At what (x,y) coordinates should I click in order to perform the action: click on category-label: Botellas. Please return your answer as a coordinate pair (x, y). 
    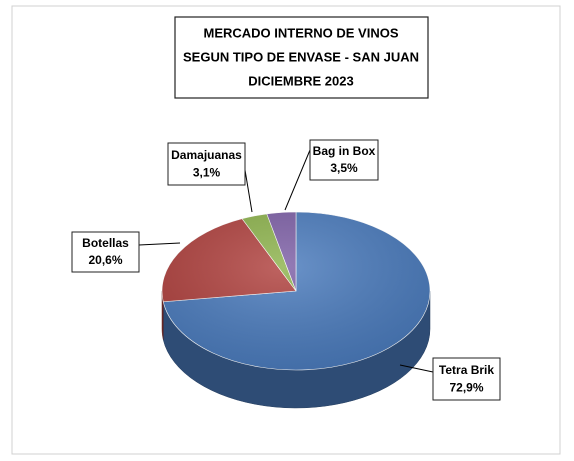
    Looking at the image, I should click on (105, 243).